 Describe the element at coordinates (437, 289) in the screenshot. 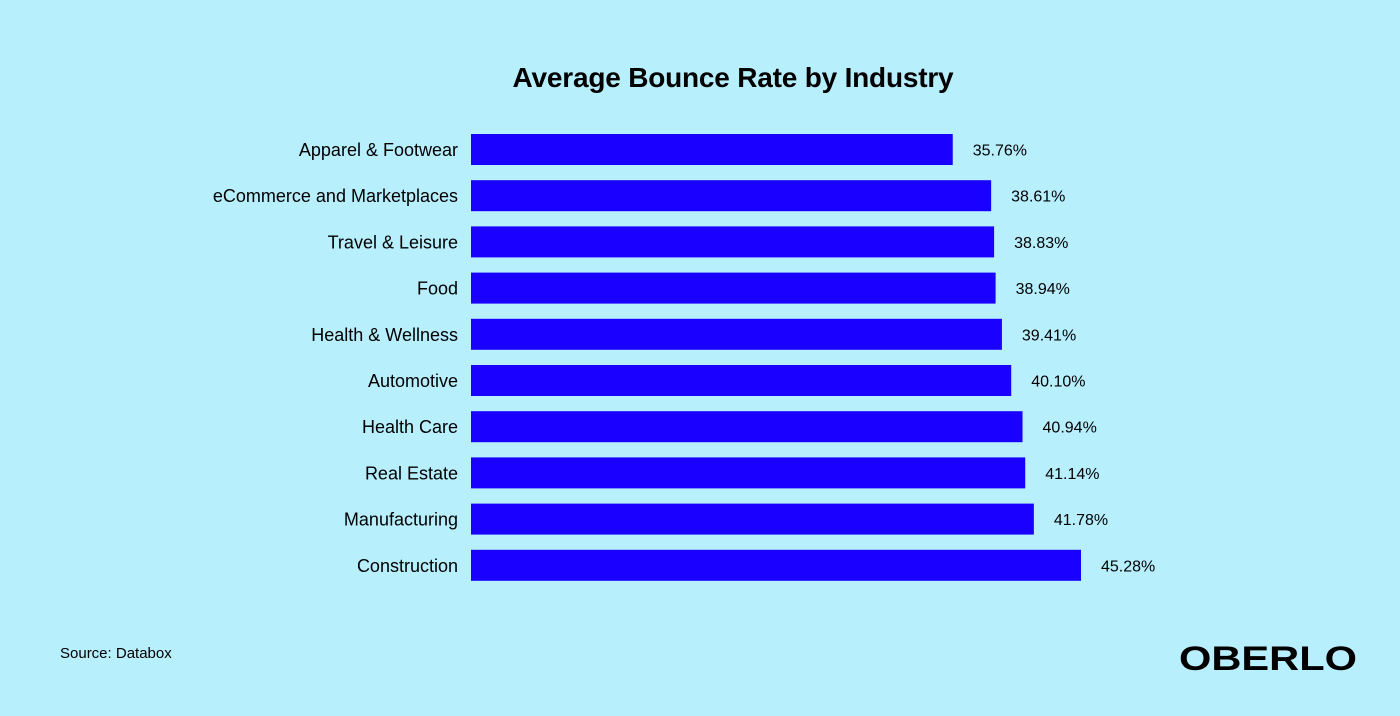

I see `category-label: Food` at that location.